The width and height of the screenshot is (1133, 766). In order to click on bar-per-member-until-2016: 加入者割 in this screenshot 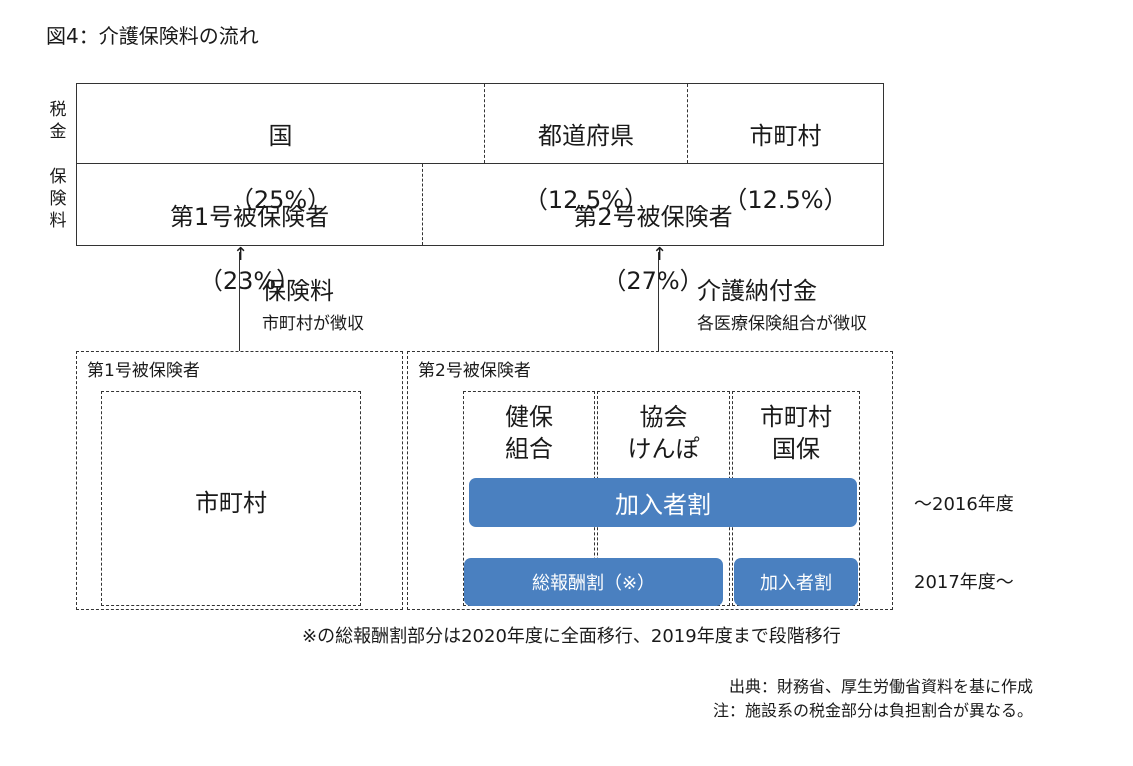, I will do `click(663, 502)`.